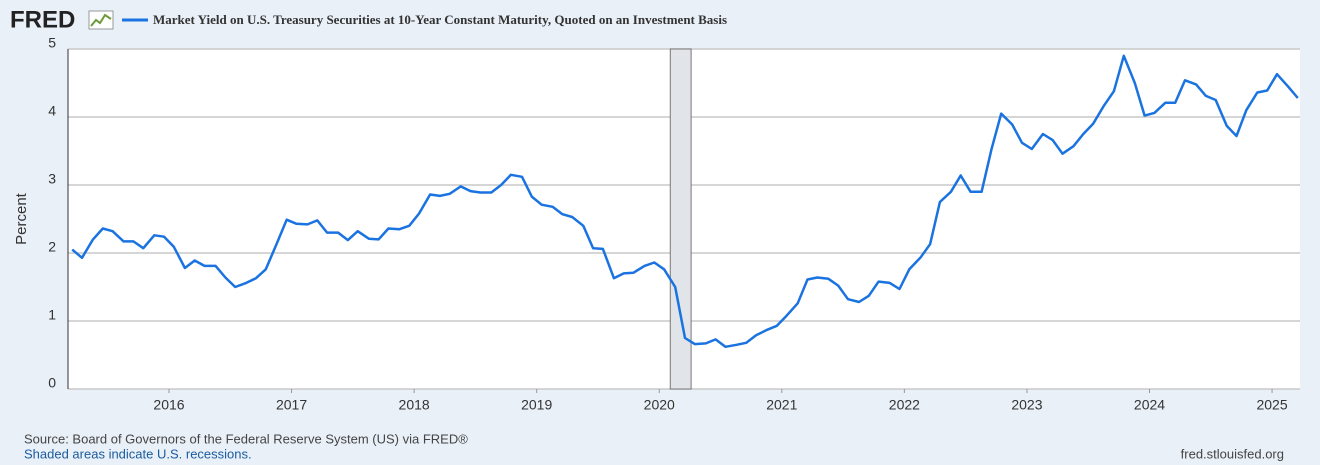 The width and height of the screenshot is (1320, 465). Describe the element at coordinates (659, 405) in the screenshot. I see `x-tick-label: 2020` at that location.